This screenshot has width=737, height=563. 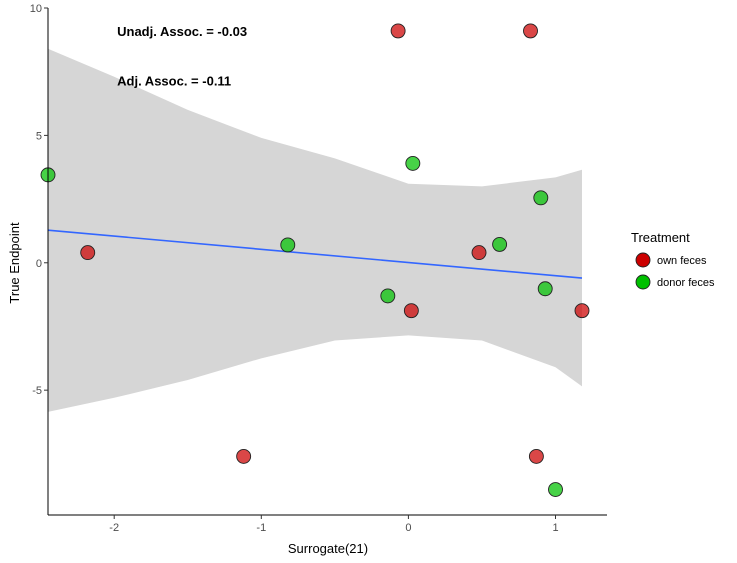 I want to click on annotation-text: Adj. Assoc. = -0.11, so click(x=174, y=81).